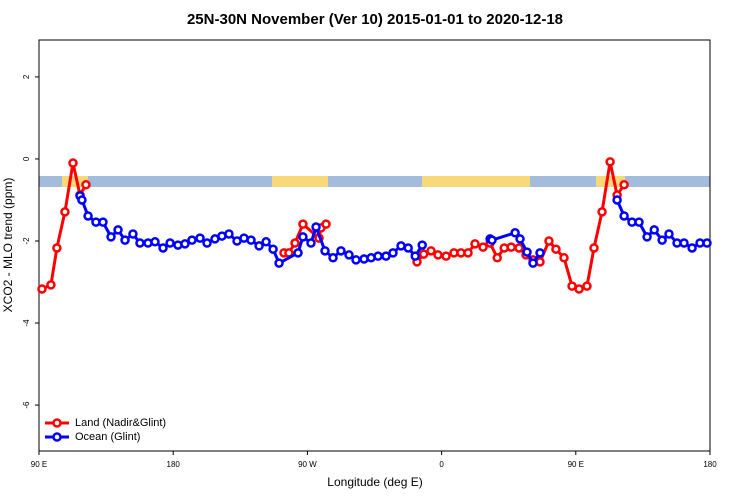  I want to click on y-tick-label: -2, so click(26, 241).